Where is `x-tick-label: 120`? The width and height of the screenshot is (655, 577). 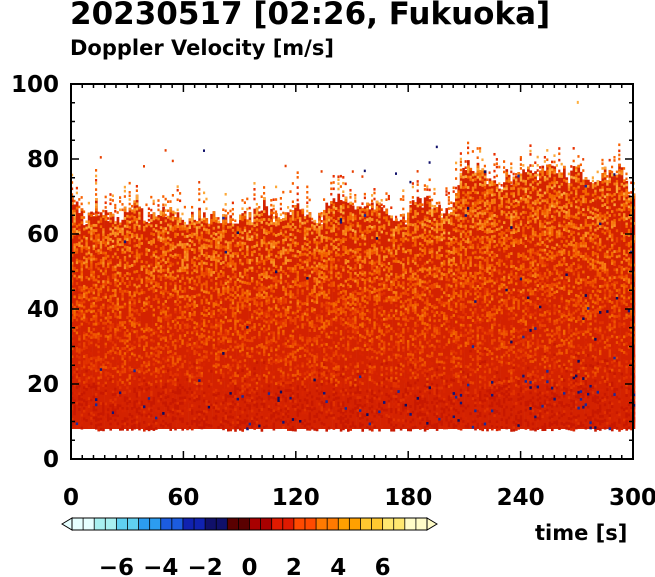
x-tick-label: 120 is located at coordinates (296, 498).